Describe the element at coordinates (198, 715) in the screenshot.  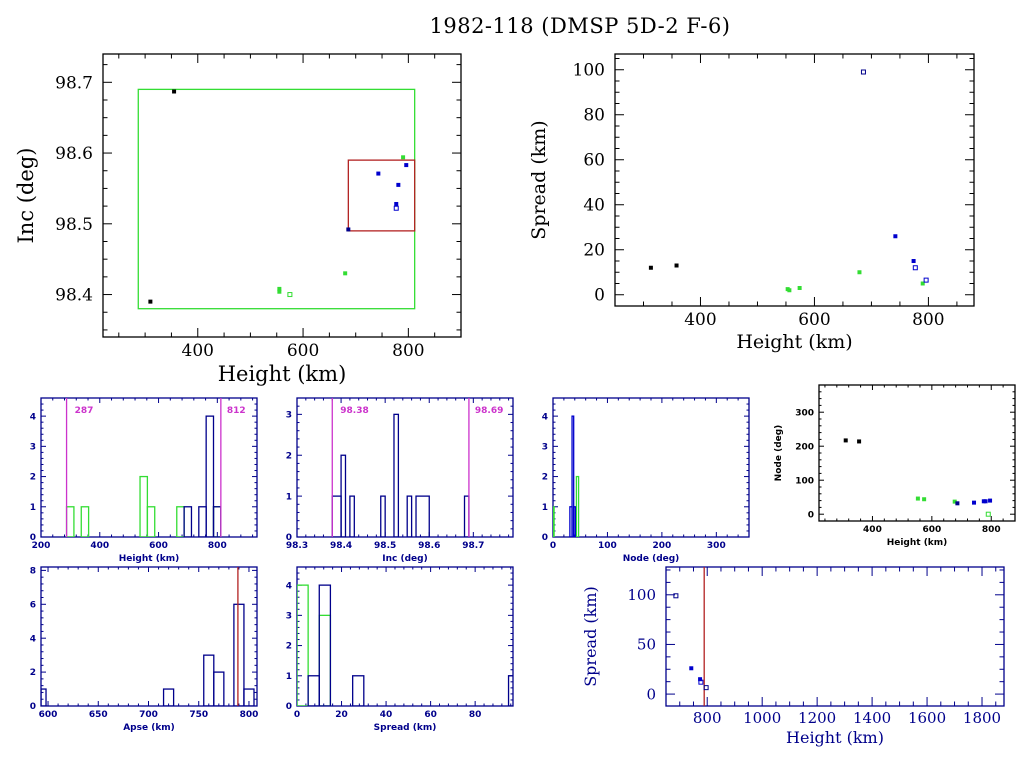
I see `x-tick-label: 750` at that location.